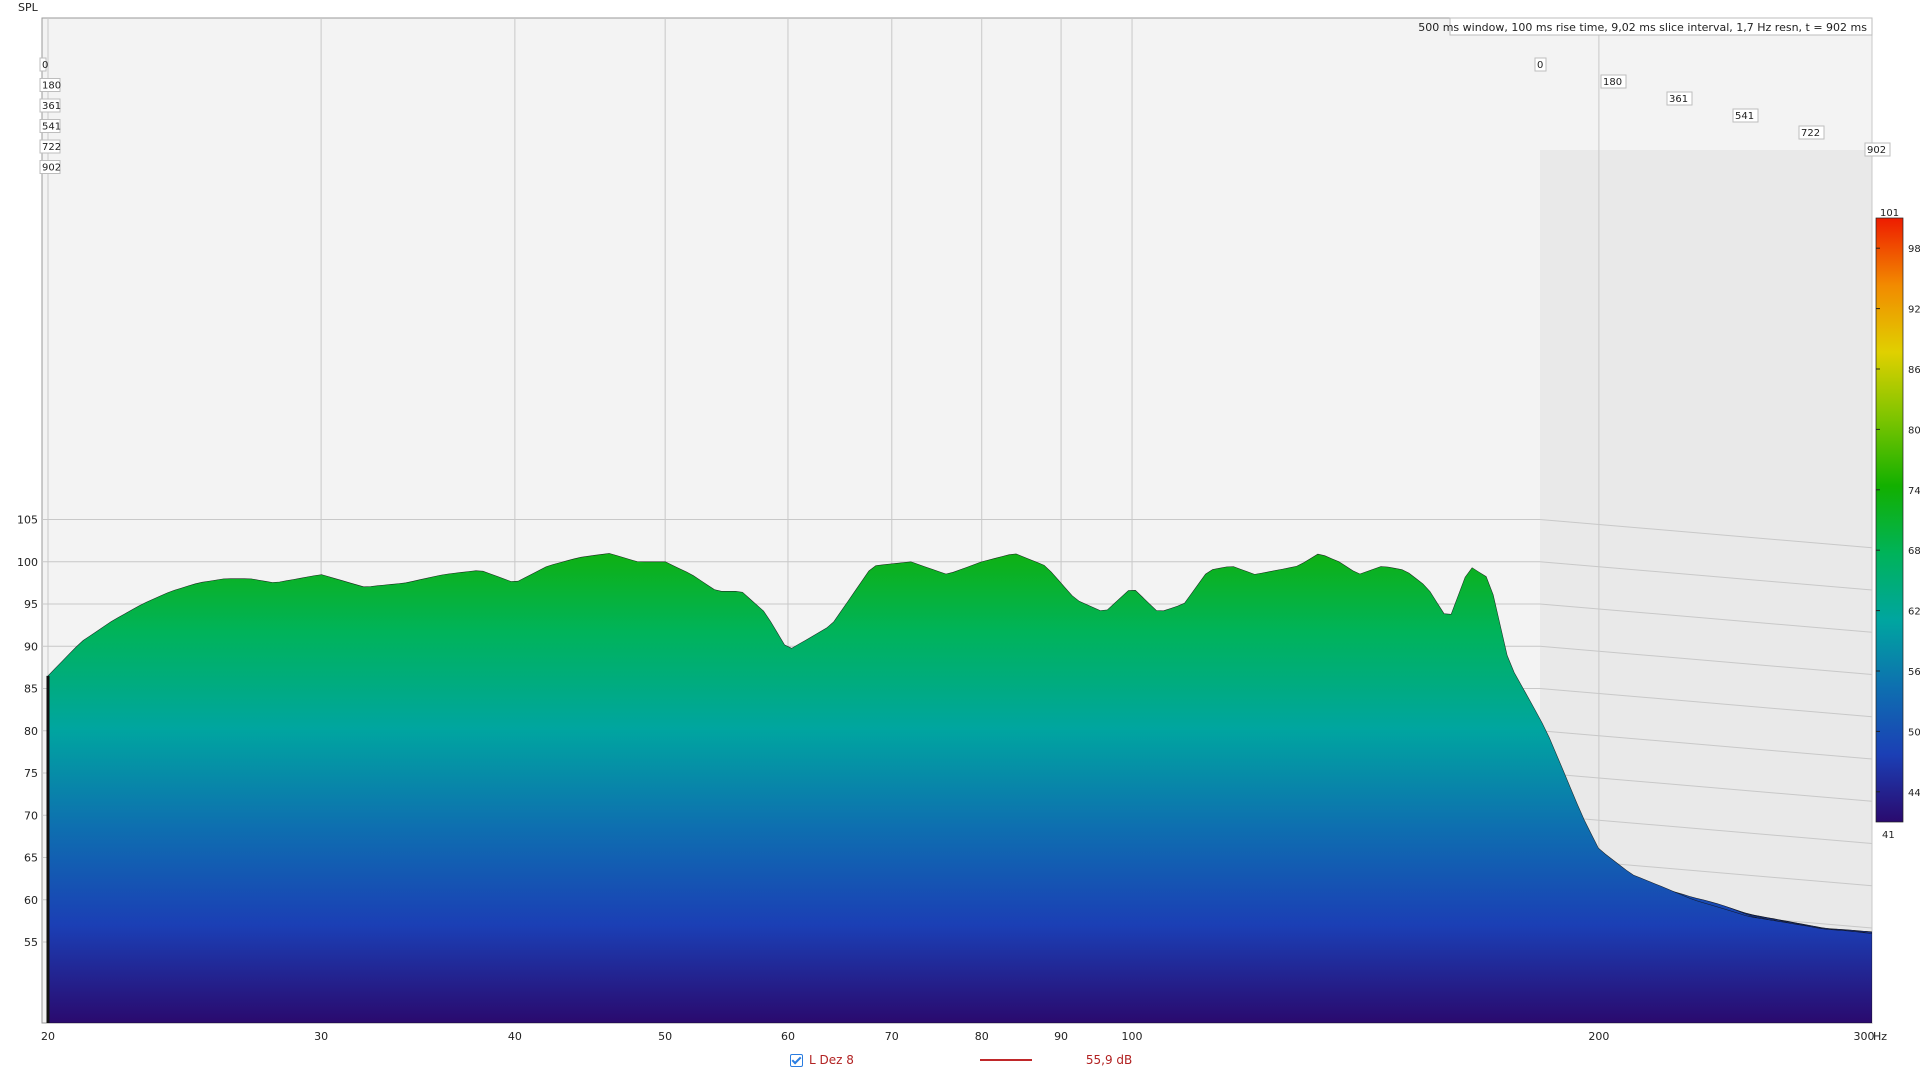 The image size is (1920, 1068). I want to click on time-tick-right-0: 0, so click(1540, 64).